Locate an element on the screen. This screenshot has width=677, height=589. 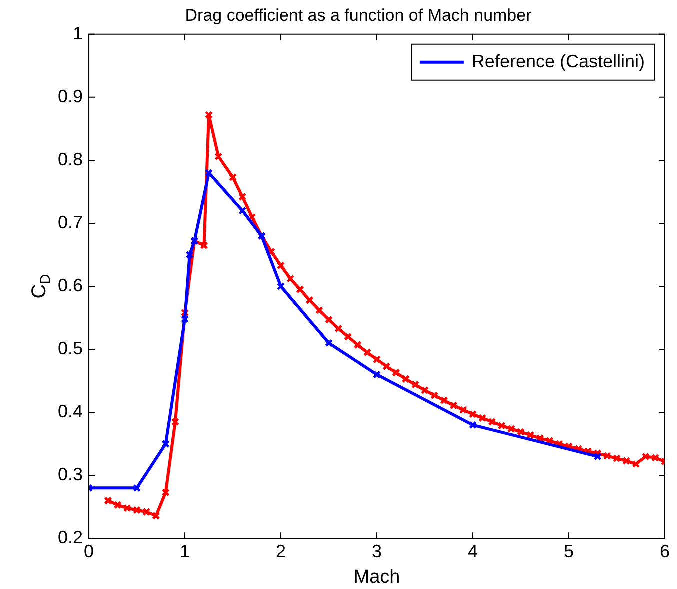
x-tick-label: 6 is located at coordinates (665, 551).